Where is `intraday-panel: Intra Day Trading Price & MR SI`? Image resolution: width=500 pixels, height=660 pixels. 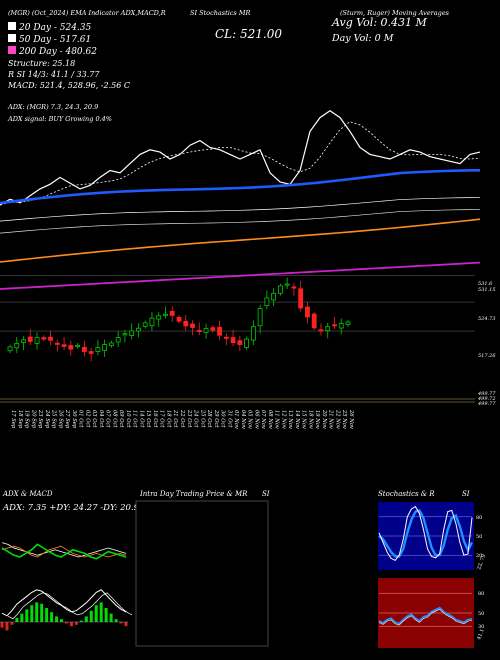
intraday-panel: Intra Day Trading Price & MR SI is located at coordinates (202, 568).